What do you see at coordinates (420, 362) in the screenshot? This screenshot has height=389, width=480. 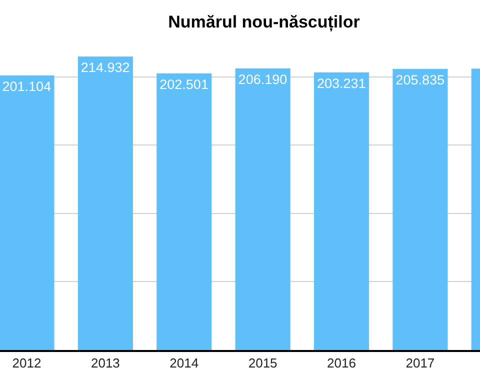 I see `x-tick-label: 2017` at bounding box center [420, 362].